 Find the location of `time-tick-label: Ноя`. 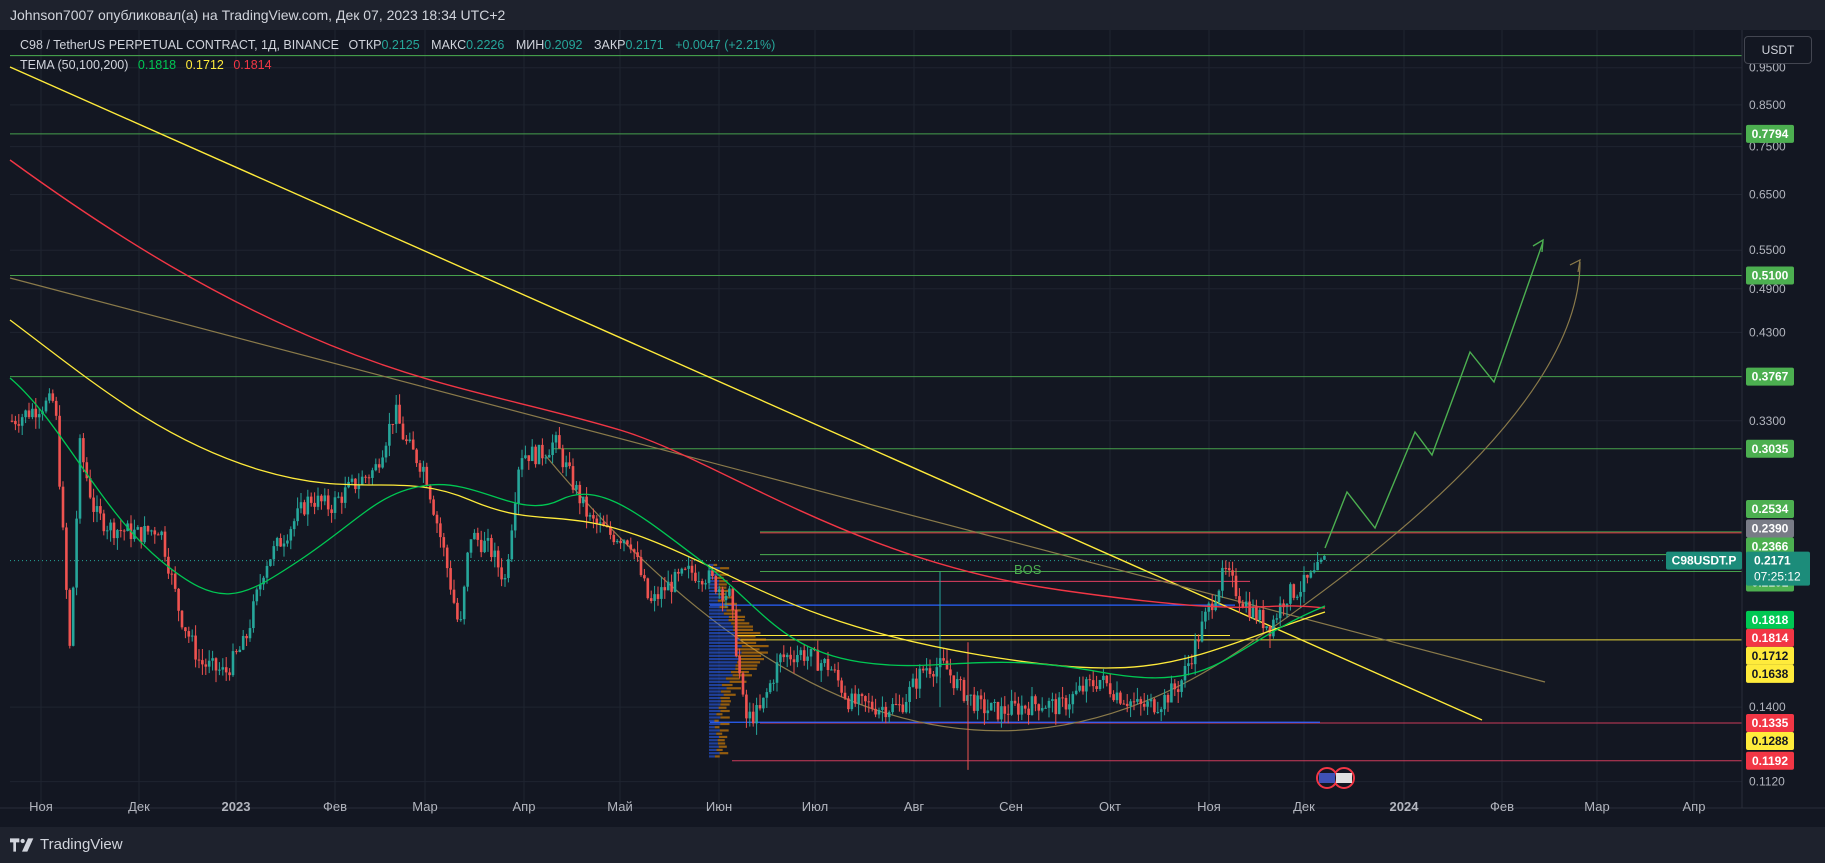

time-tick-label: Ноя is located at coordinates (1209, 806).